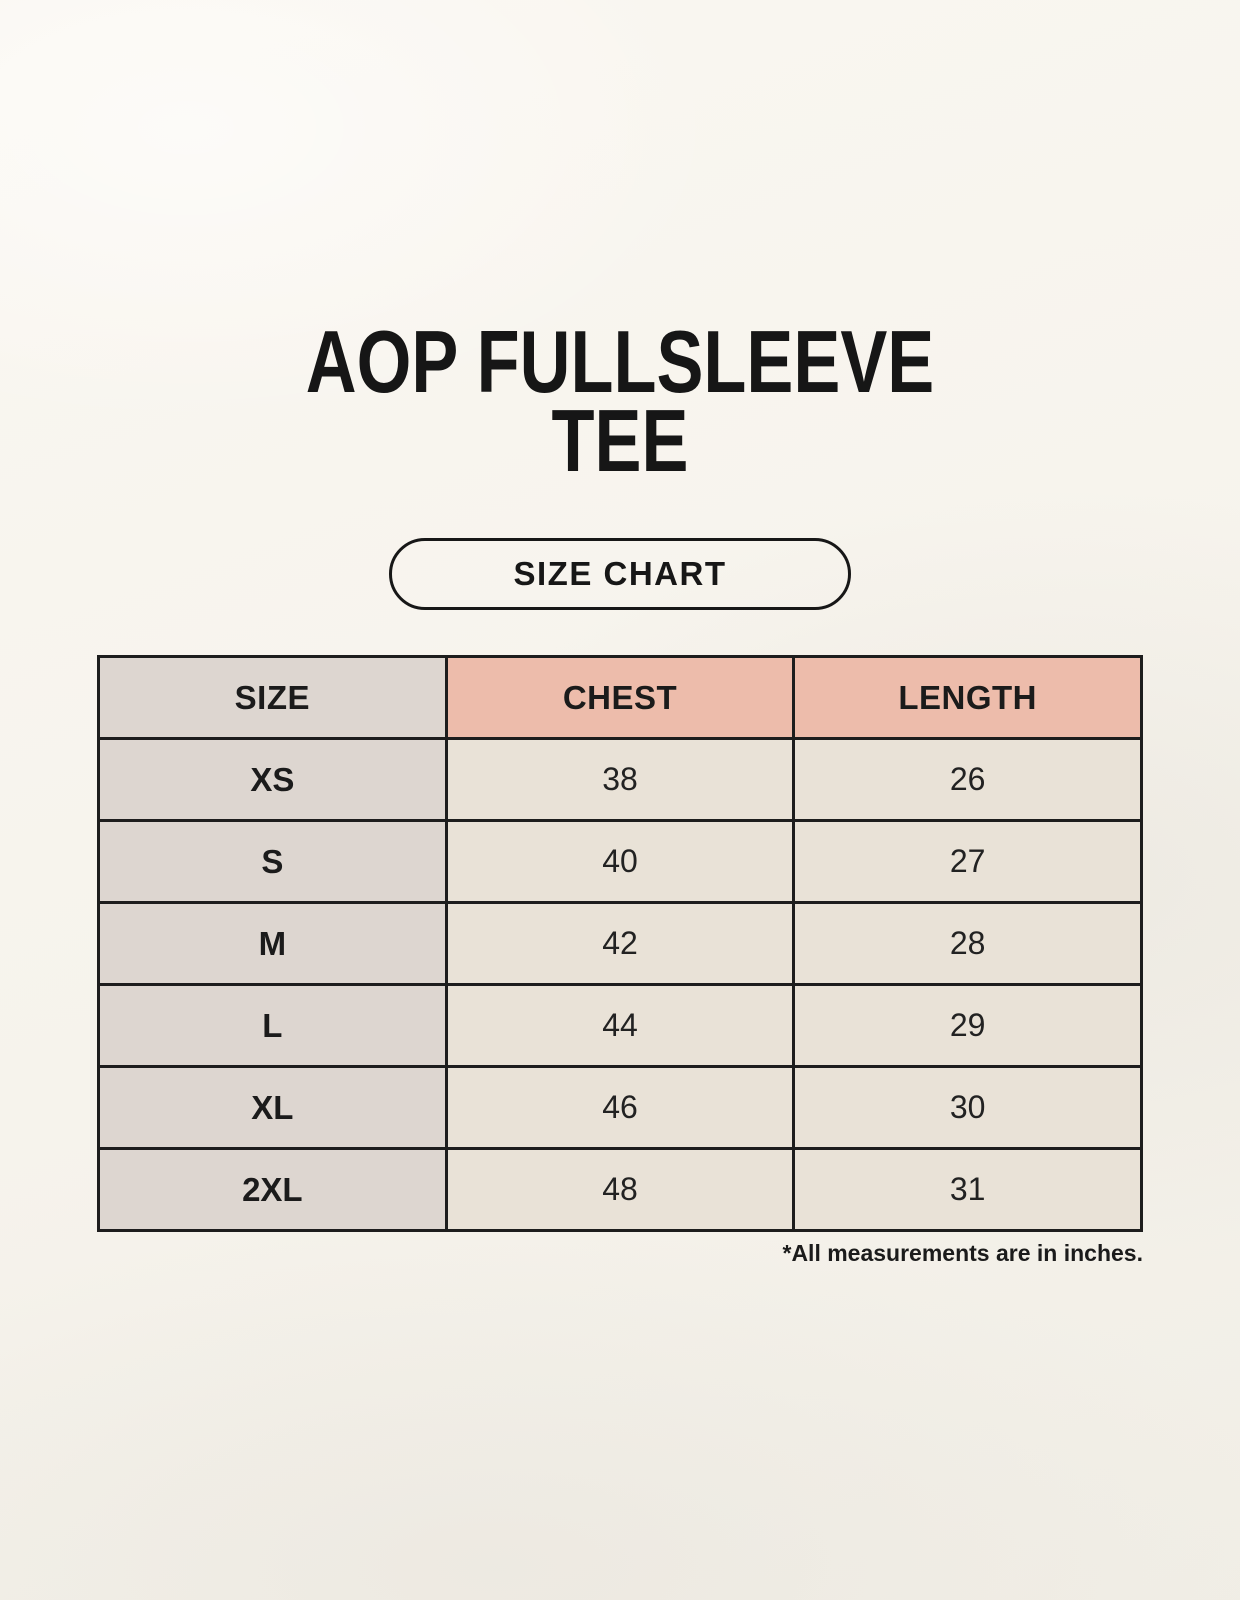  I want to click on page-title-line2: TEE, so click(620, 440).